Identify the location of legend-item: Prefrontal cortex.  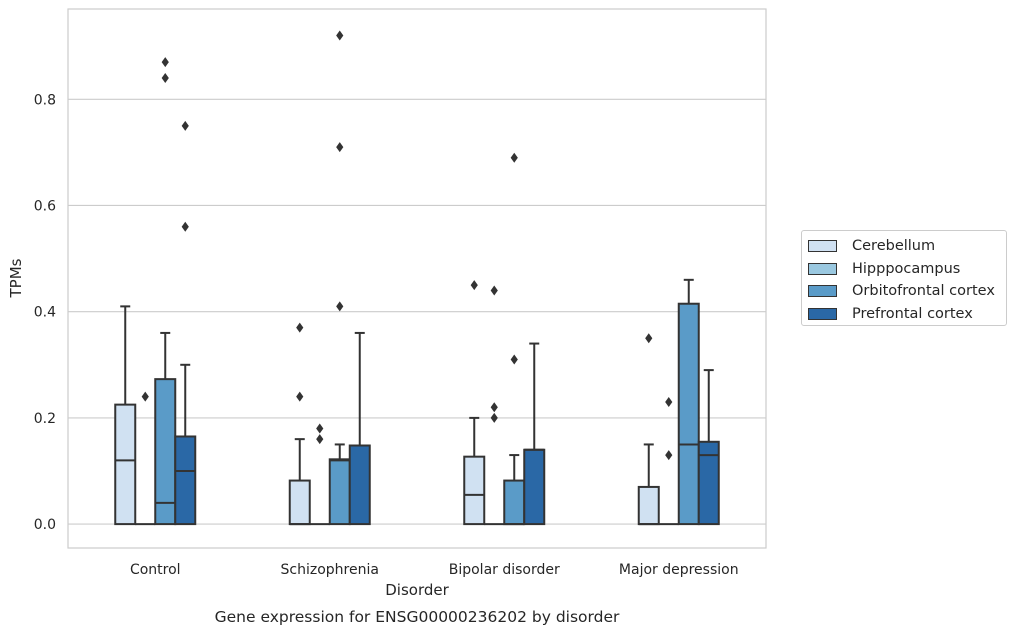
(907, 314).